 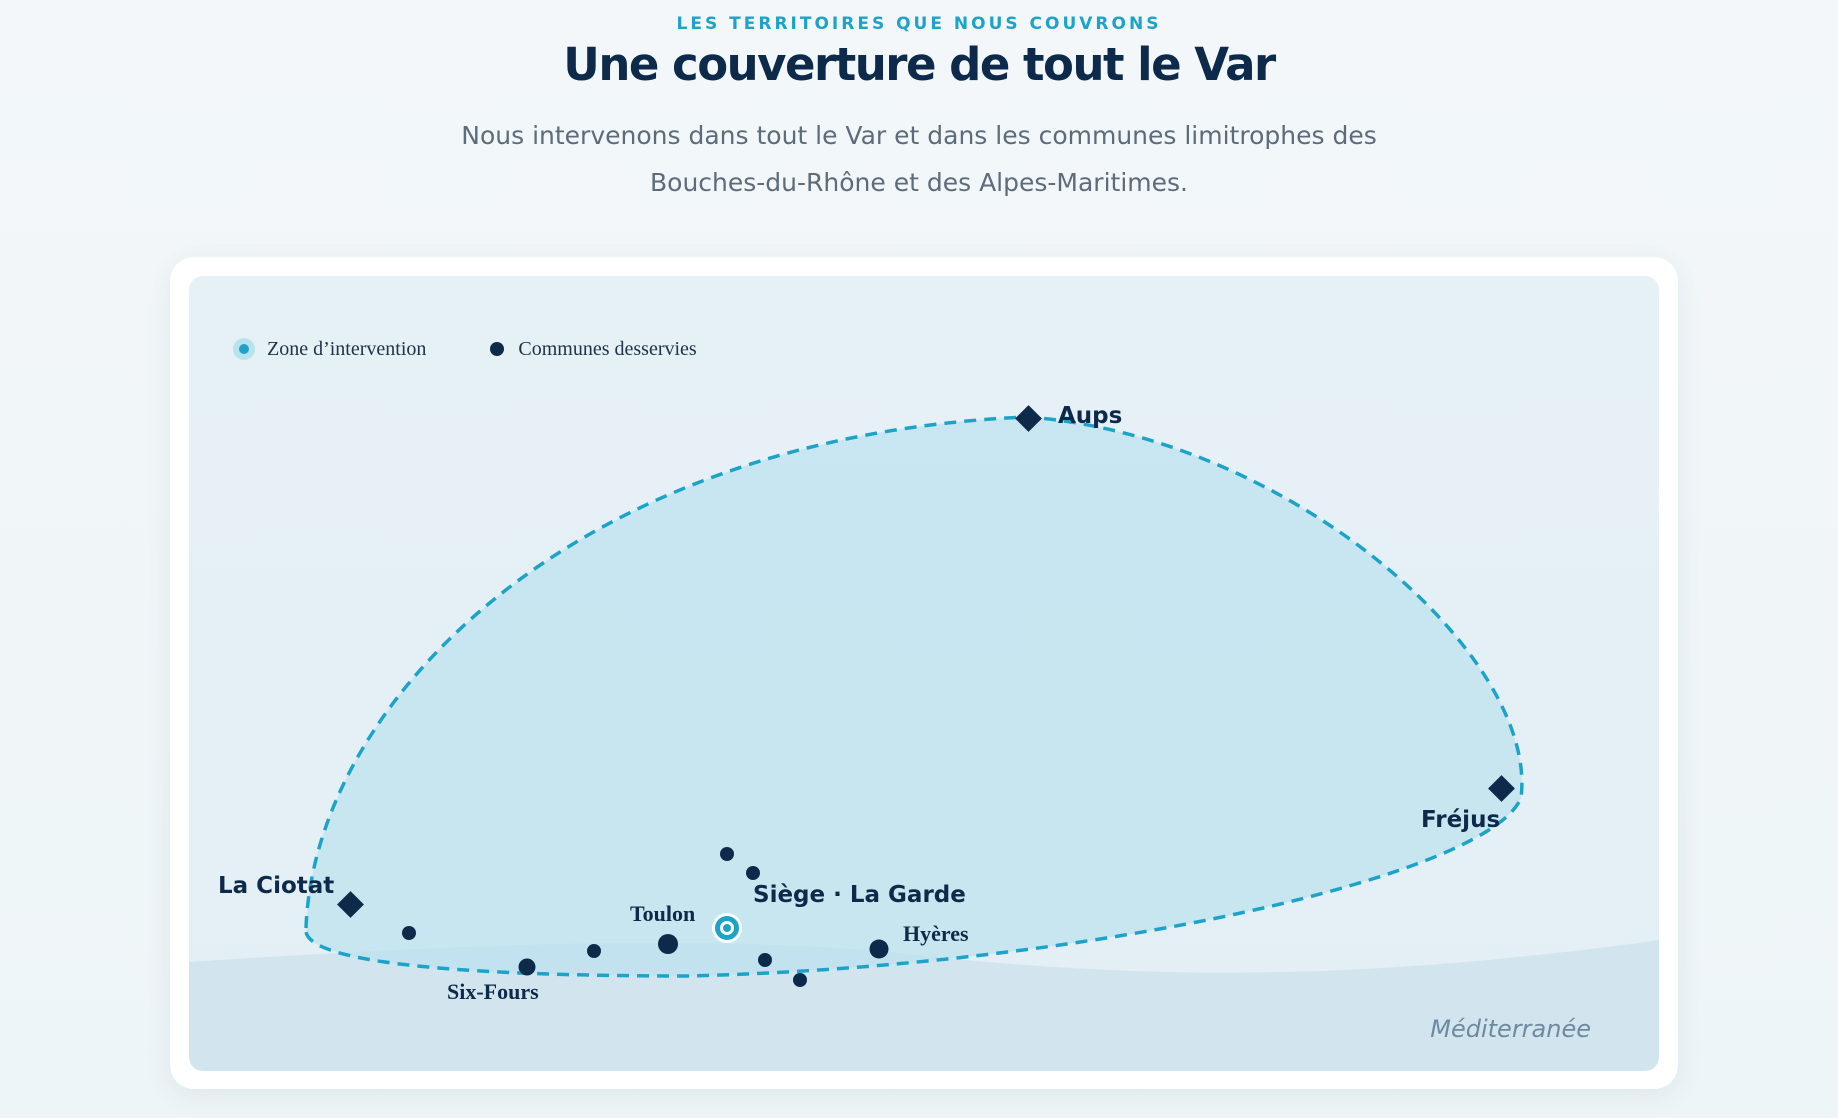 I want to click on eyebrow: LES TERRITOIRES QUE NOUS COUVRONS, so click(x=919, y=24).